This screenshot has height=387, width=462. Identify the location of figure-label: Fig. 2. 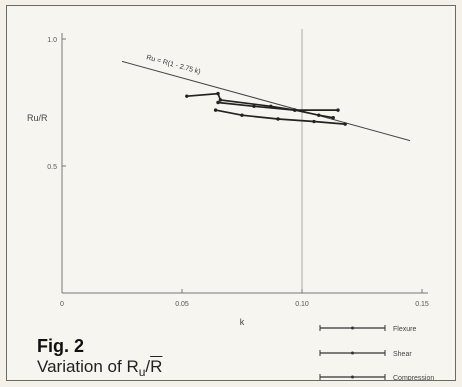
(61, 346).